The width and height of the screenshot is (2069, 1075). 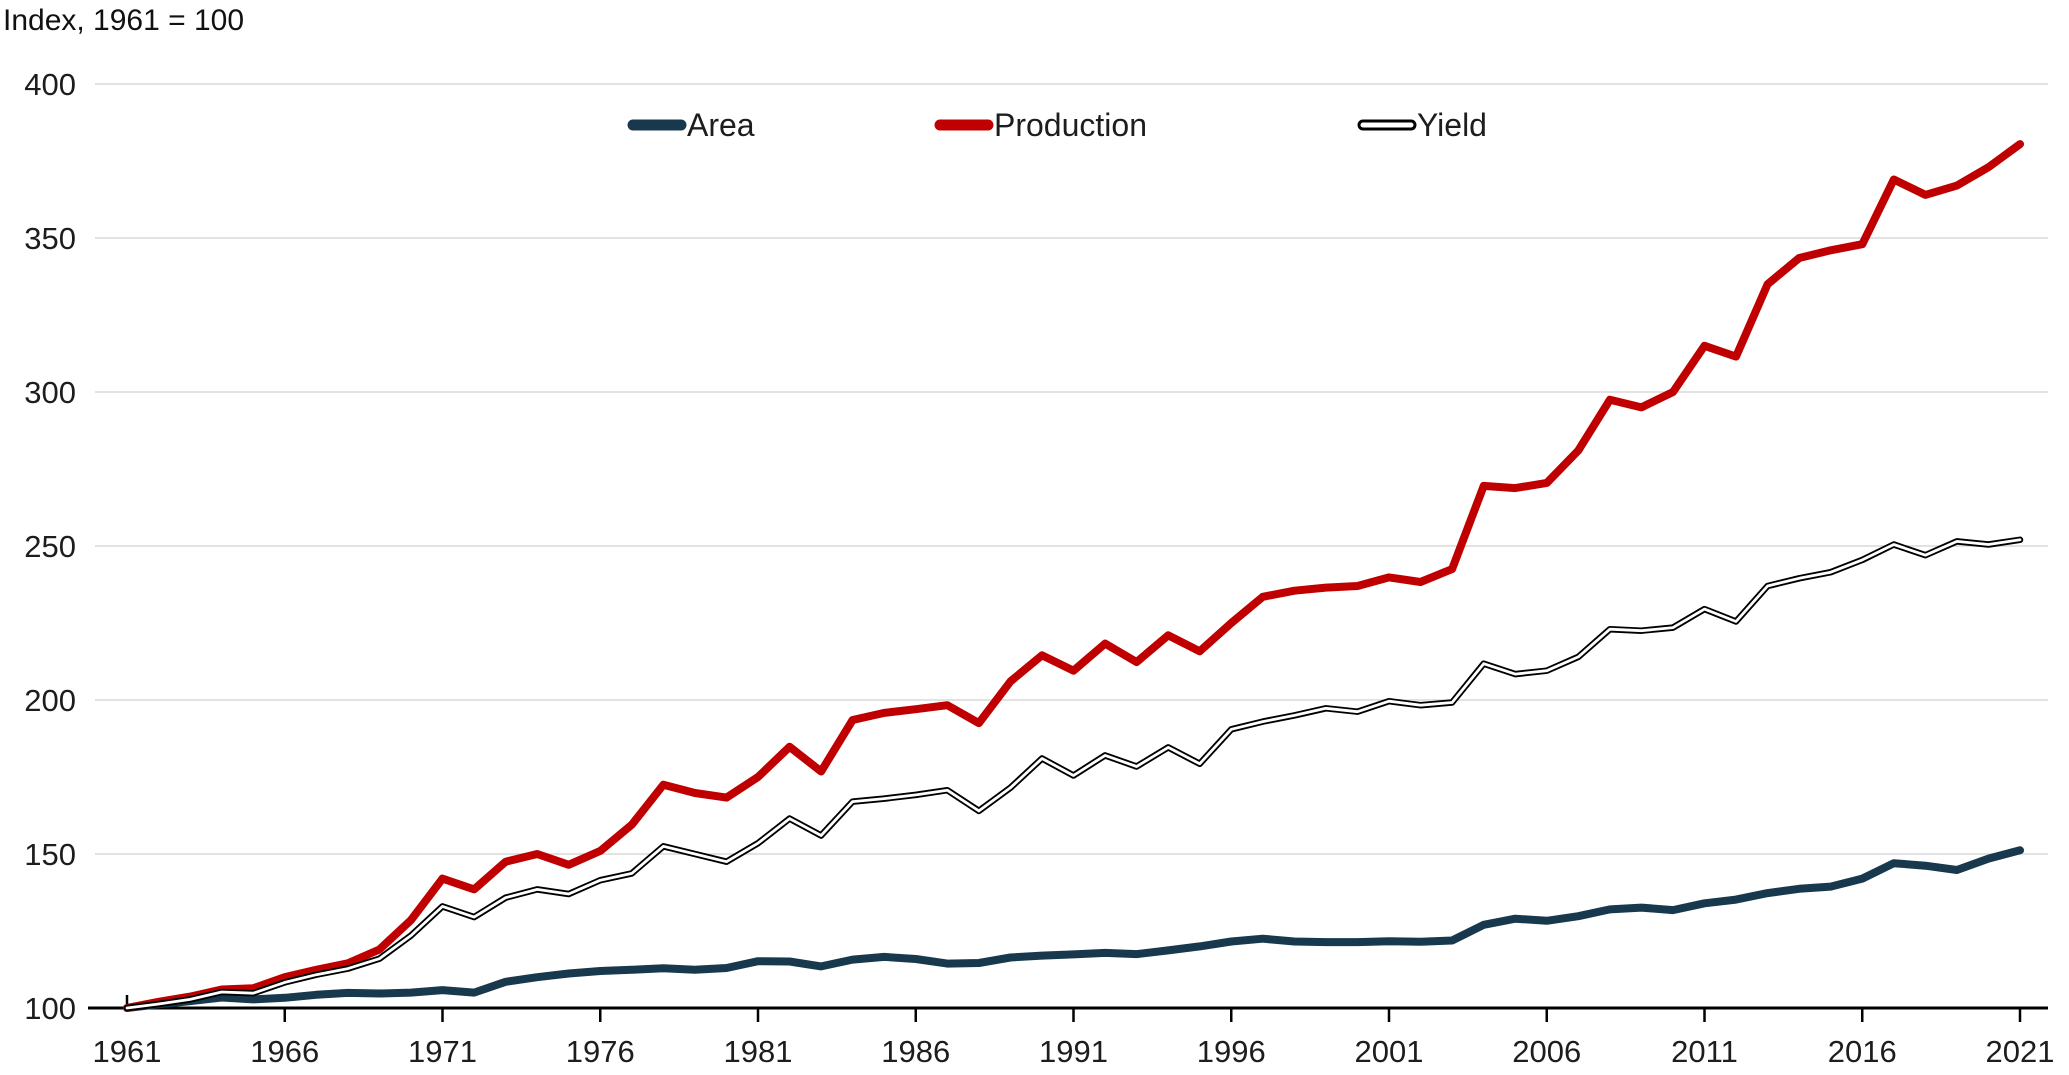 What do you see at coordinates (1862, 1051) in the screenshot?
I see `x-axis-label: 2016` at bounding box center [1862, 1051].